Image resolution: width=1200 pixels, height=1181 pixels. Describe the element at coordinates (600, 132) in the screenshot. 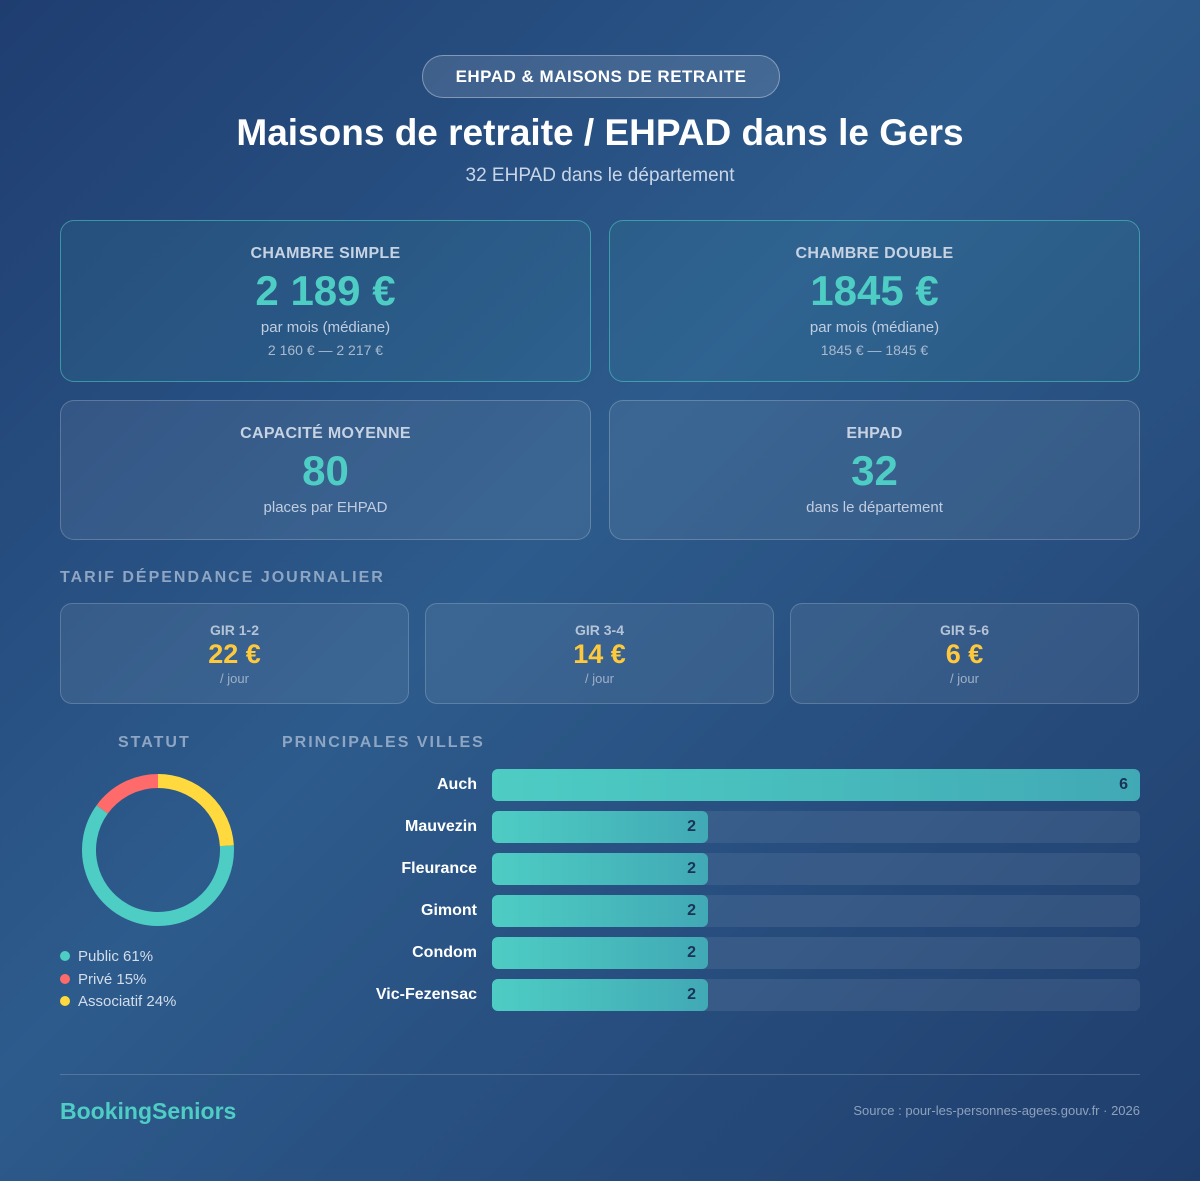

I see `title: Maisons de retraite / EHPAD dans le Gers` at that location.